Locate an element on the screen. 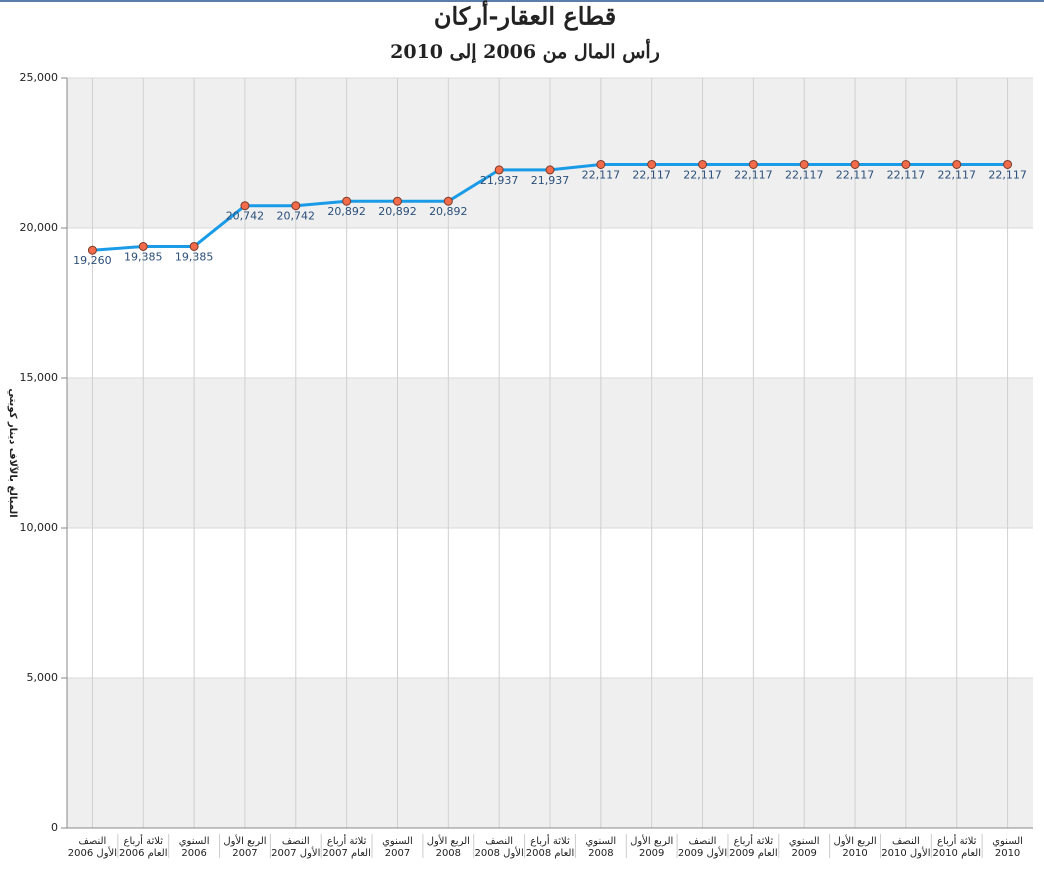 The width and height of the screenshot is (1044, 873). x-tick-label: العام 2006 is located at coordinates (143, 853).